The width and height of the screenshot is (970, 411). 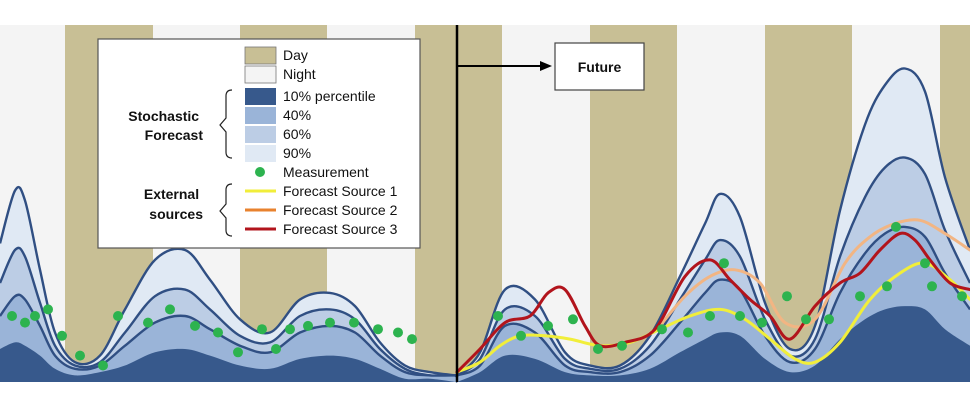 I want to click on legend-bracket-external, so click(x=226, y=210).